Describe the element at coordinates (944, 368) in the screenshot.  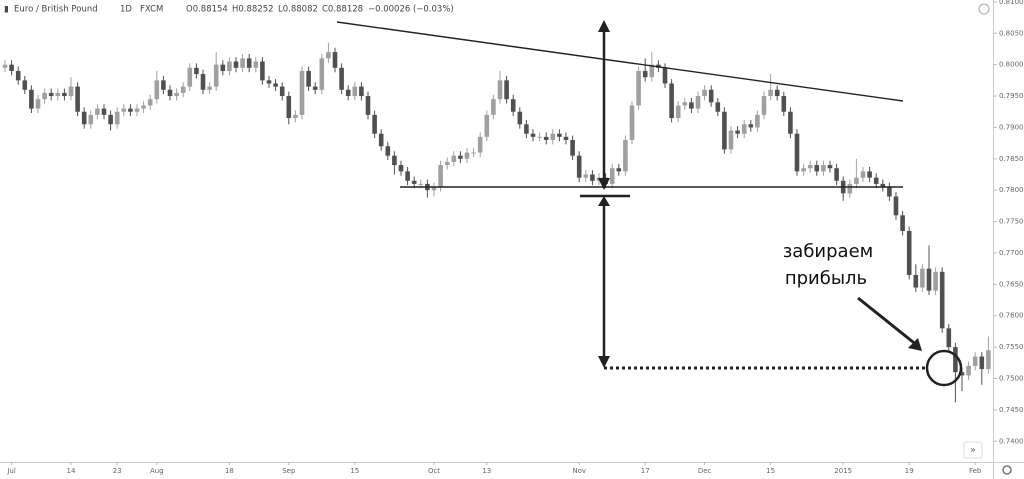
I see `target-circle` at that location.